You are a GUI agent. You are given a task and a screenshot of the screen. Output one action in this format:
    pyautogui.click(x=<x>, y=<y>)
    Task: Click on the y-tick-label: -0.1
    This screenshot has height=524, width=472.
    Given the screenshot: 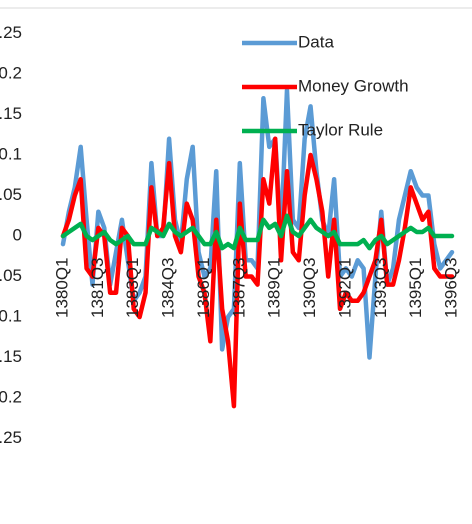 What is the action you would take?
    pyautogui.click(x=11, y=315)
    